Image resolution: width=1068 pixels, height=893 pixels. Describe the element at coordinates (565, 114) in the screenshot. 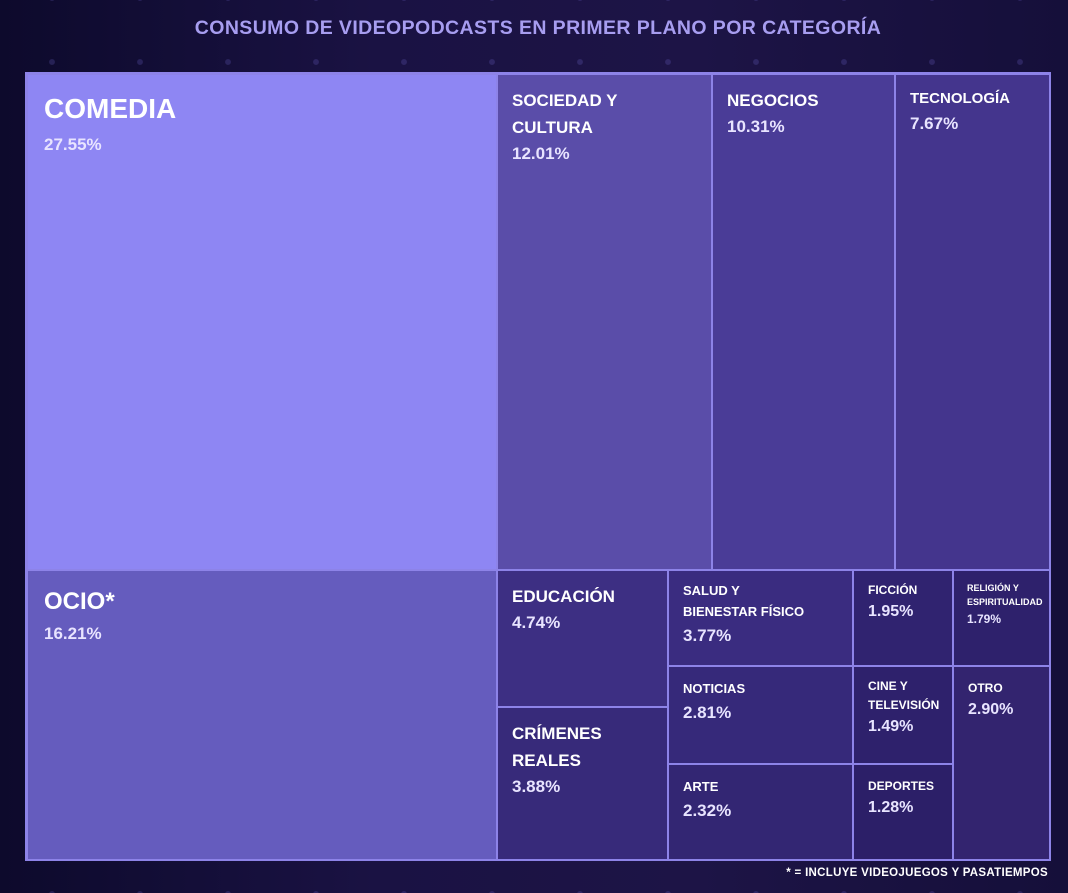

I see `tile-label: SOCIEDAD Y CULTURA` at that location.